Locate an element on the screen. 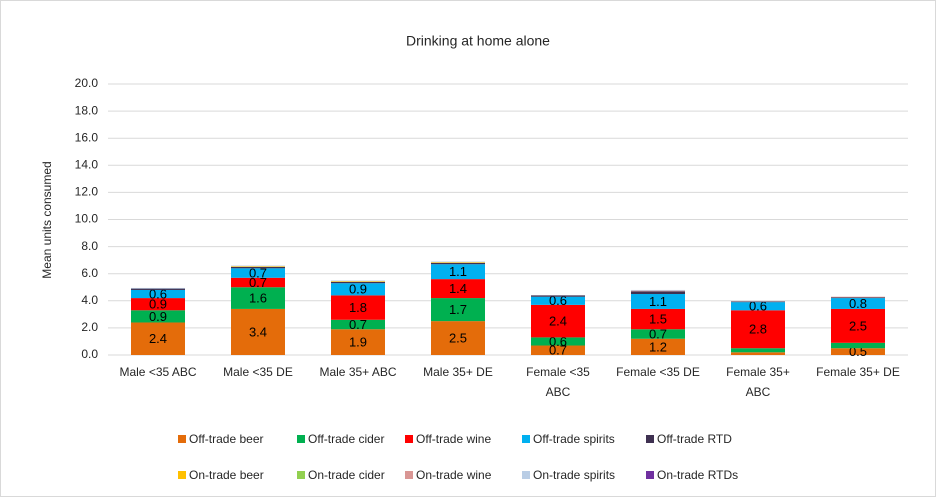 This screenshot has height=497, width=936. data-label: 1.8 is located at coordinates (358, 307).